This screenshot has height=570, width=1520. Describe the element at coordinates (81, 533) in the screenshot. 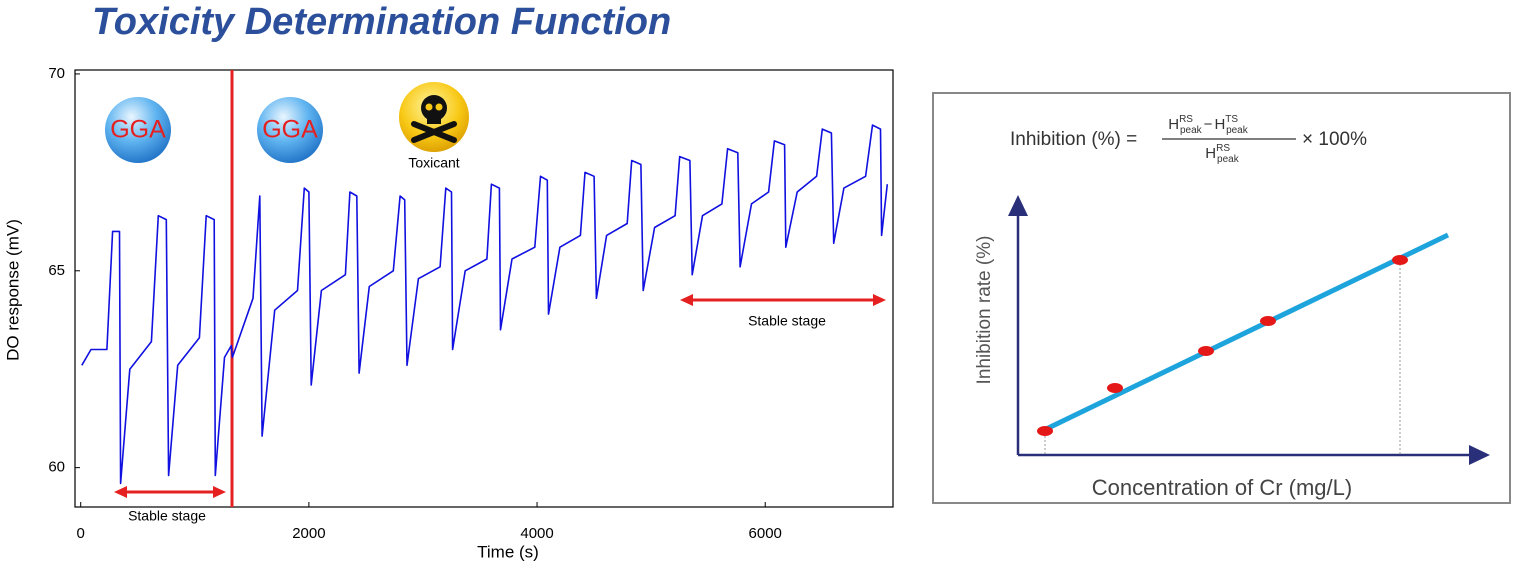

I see `x-tick-label: 0` at that location.